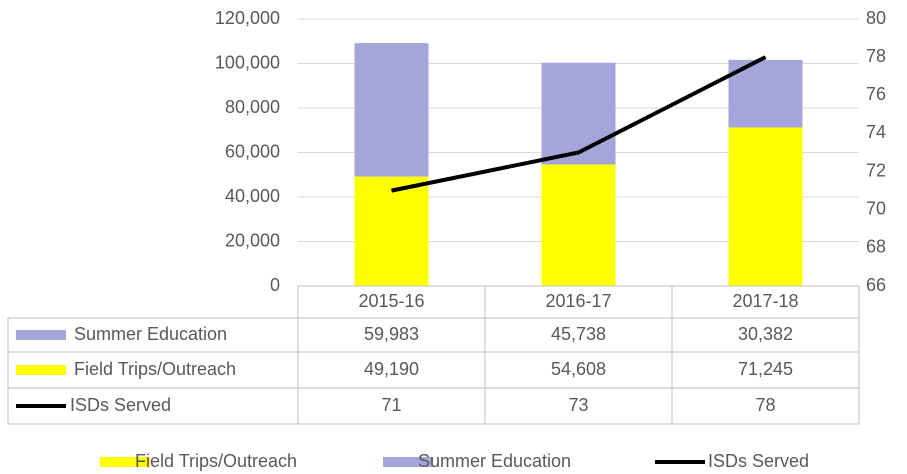  Describe the element at coordinates (765, 301) in the screenshot. I see `x-tick-label: 2017-18` at that location.